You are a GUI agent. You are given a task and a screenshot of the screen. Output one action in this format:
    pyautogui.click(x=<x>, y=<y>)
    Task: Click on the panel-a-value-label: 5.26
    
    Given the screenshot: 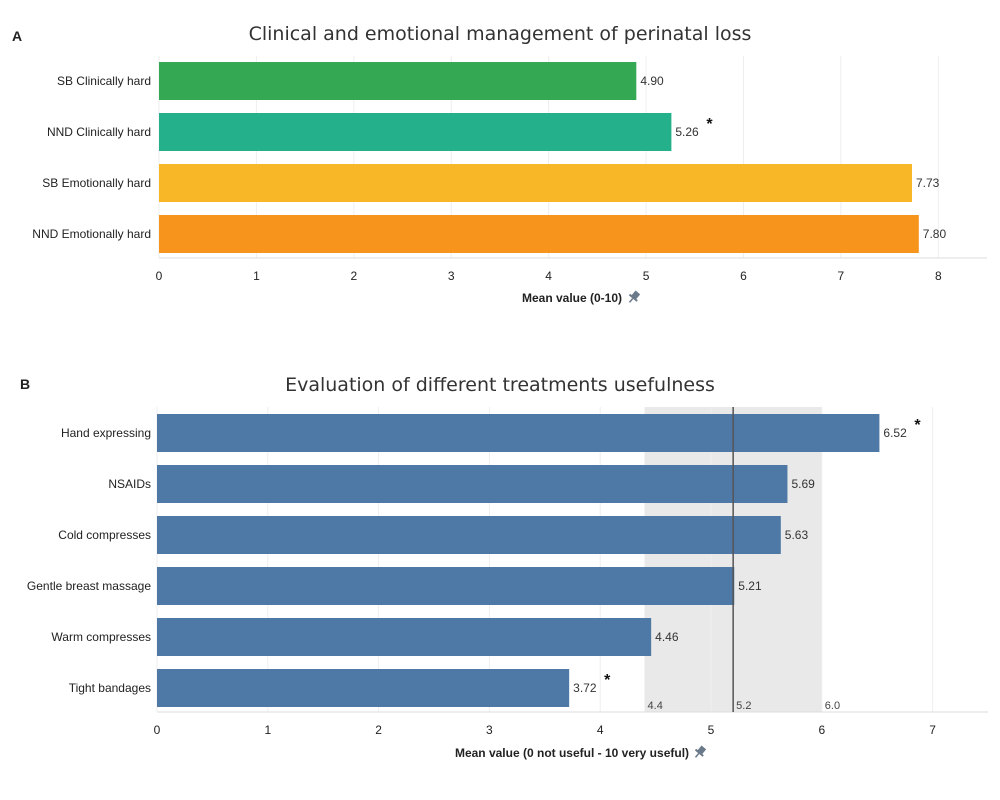 What is the action you would take?
    pyautogui.click(x=687, y=132)
    